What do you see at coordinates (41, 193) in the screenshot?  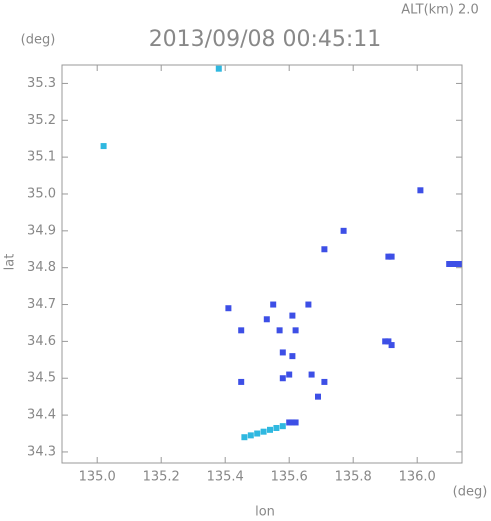 I see `y-tick-label: 35.0` at bounding box center [41, 193].